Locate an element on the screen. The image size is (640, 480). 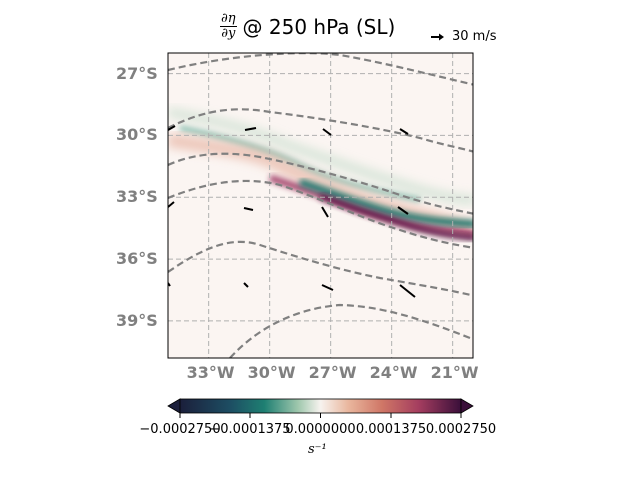
colorbar-tick-label: 0.0002750 is located at coordinates (461, 429).